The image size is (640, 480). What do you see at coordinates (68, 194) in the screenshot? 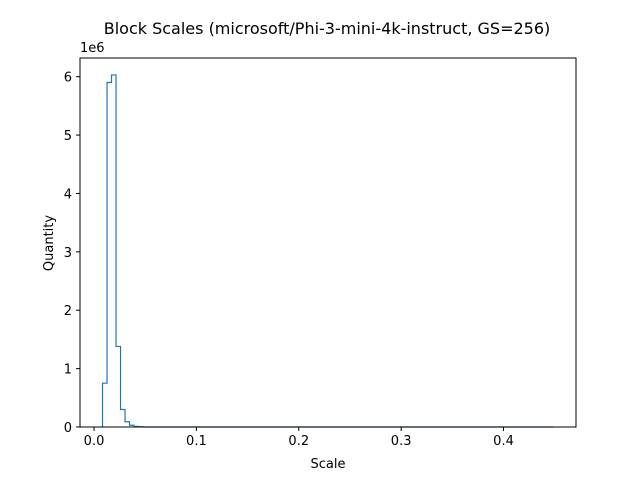
I see `y-tick-label: 4` at bounding box center [68, 194].